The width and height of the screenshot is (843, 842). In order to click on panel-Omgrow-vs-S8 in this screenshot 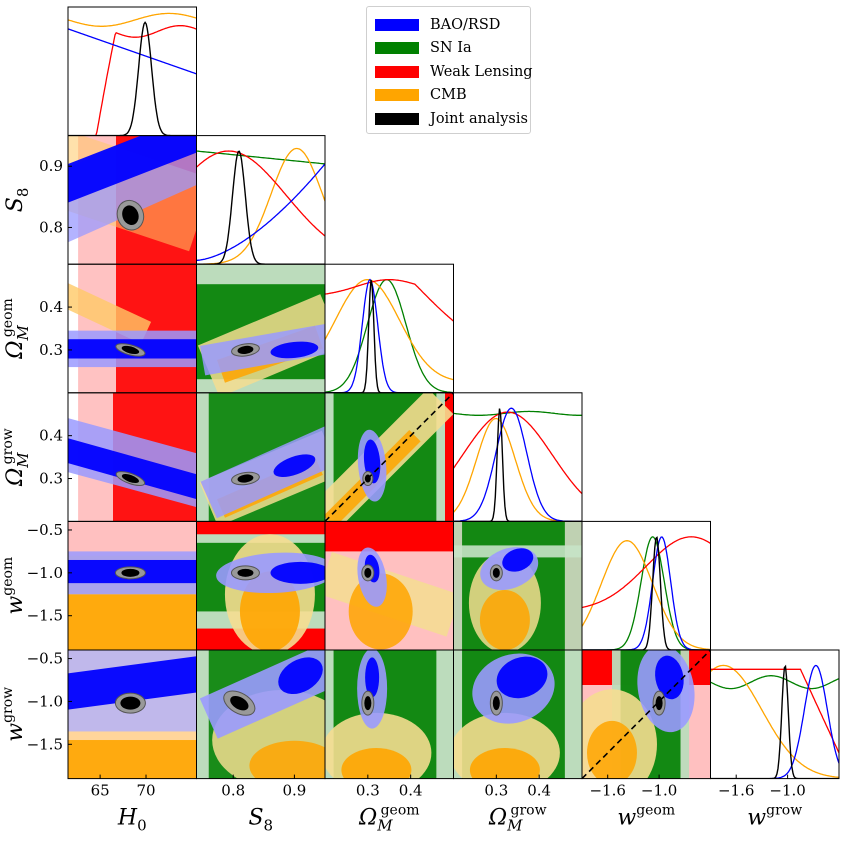, I will do `click(260, 457)`.